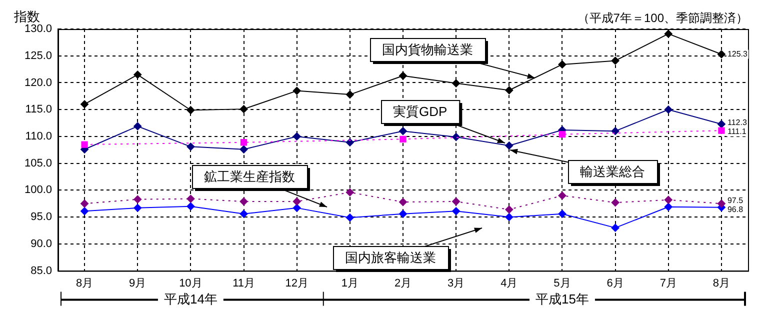  Describe the element at coordinates (456, 283) in the screenshot. I see `x-tick-label: 3月` at that location.